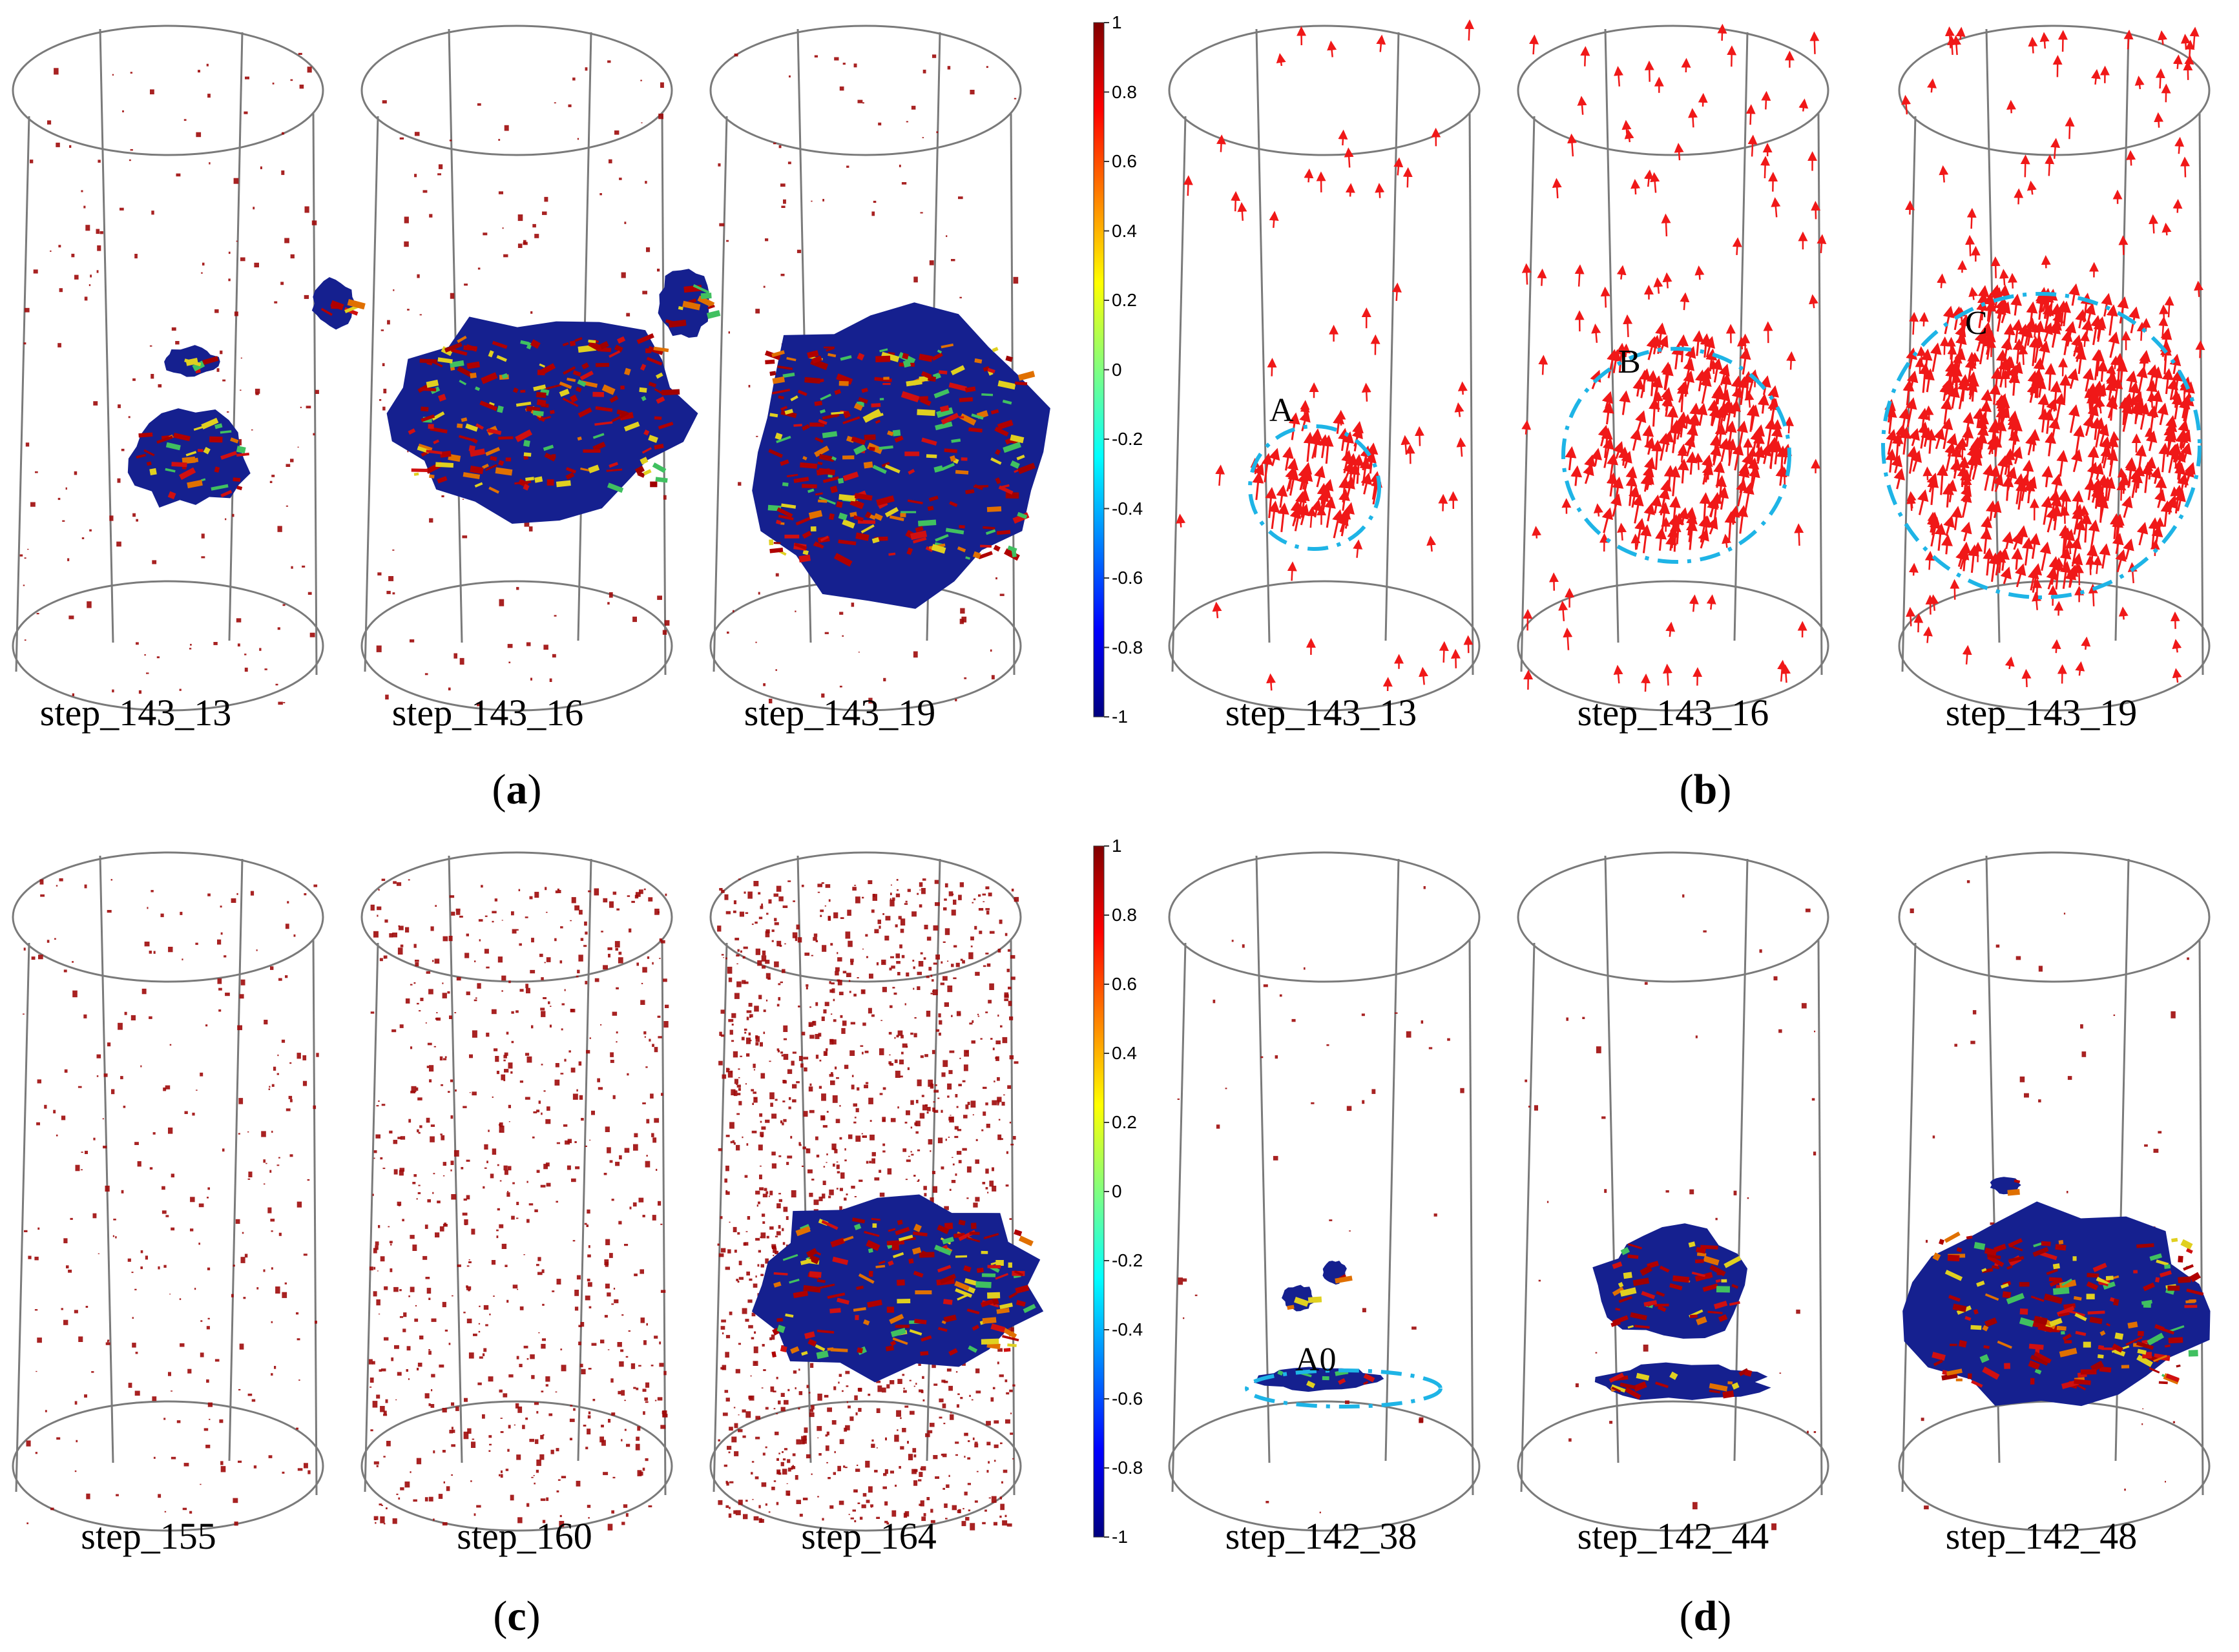 Image resolution: width=2239 pixels, height=1652 pixels. Describe the element at coordinates (934, 1160) in the screenshot. I see `cylinder-edge-right` at that location.